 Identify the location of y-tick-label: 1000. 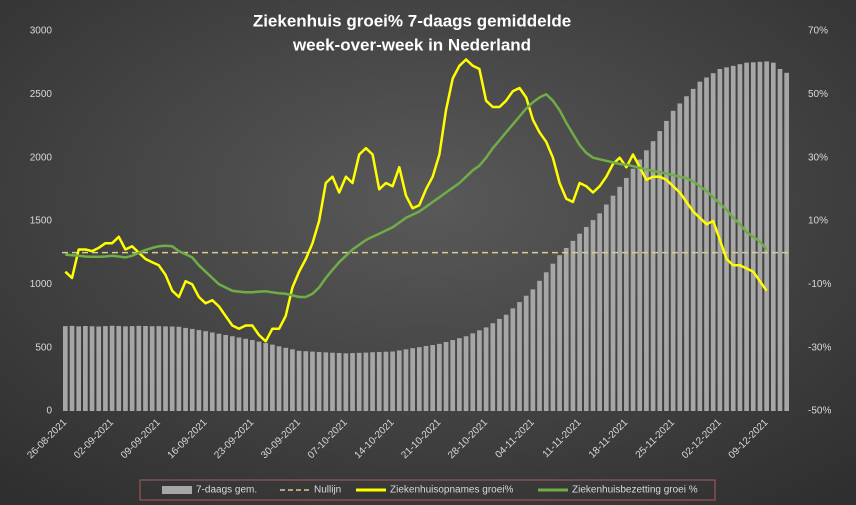
(41, 284).